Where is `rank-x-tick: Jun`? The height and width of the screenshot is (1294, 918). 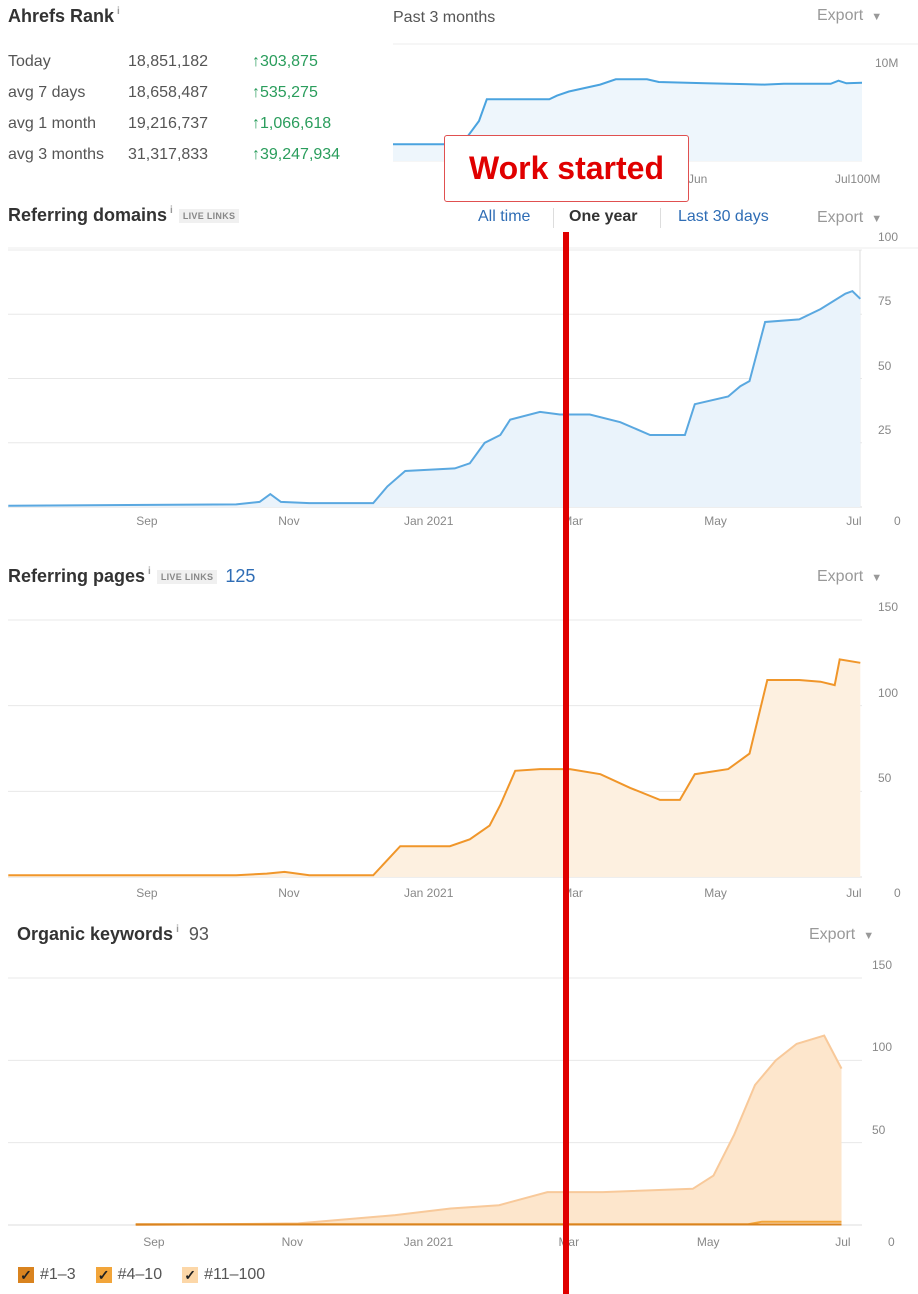
rank-x-tick: Jun is located at coordinates (698, 179).